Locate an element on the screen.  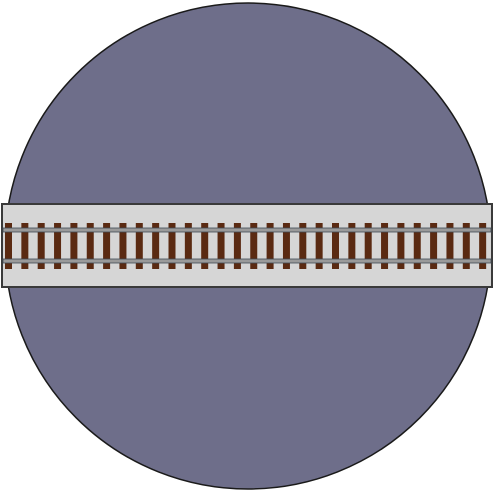
track-rails is located at coordinates (247, 245).